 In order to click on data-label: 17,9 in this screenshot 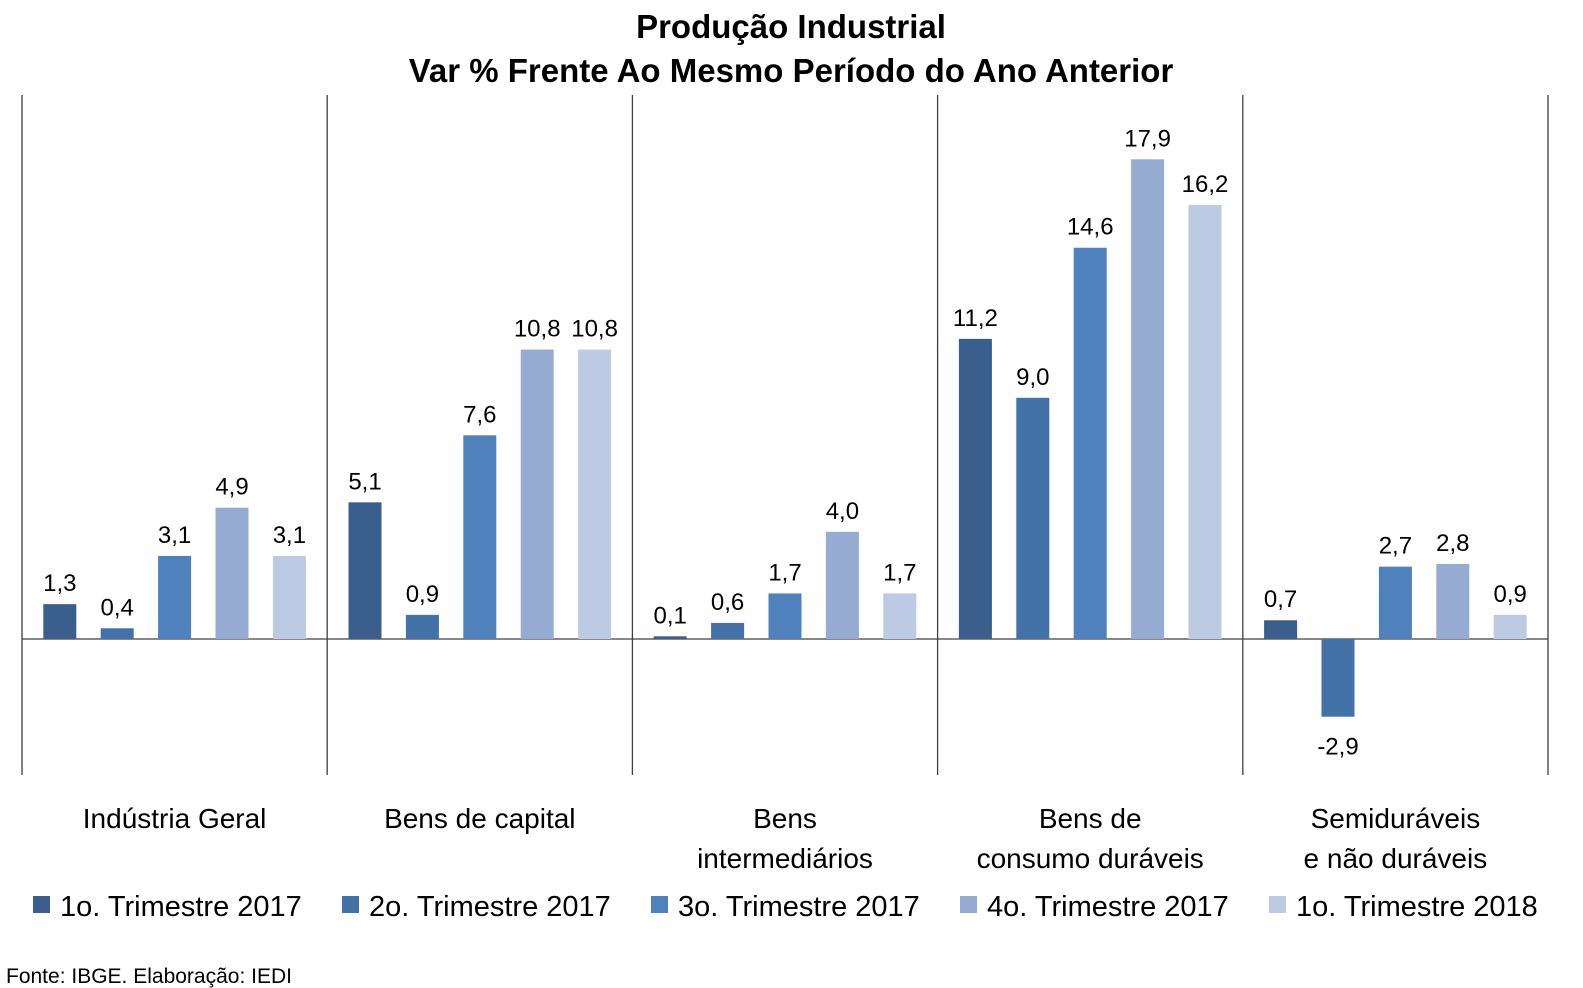, I will do `click(1147, 138)`.